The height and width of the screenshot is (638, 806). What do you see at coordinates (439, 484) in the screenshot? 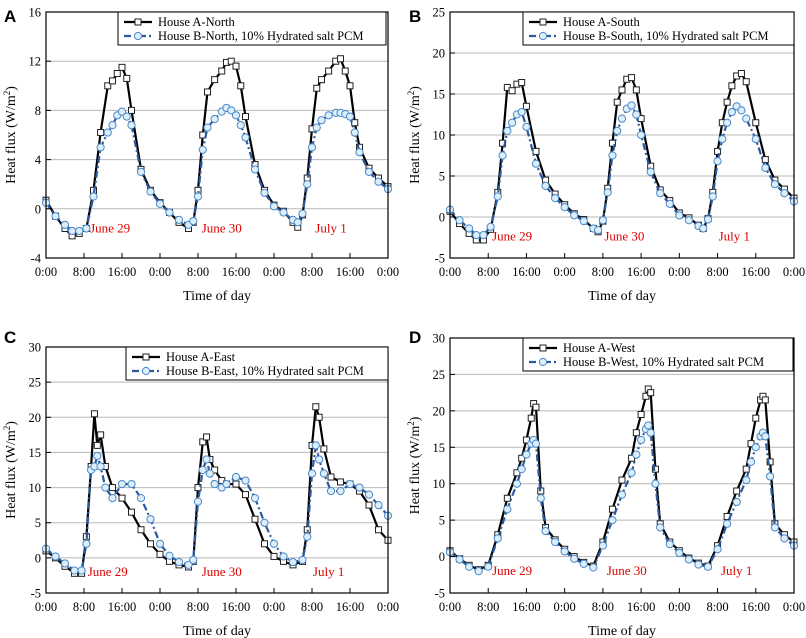
I see `y-tick-label: 10` at bounding box center [439, 484].